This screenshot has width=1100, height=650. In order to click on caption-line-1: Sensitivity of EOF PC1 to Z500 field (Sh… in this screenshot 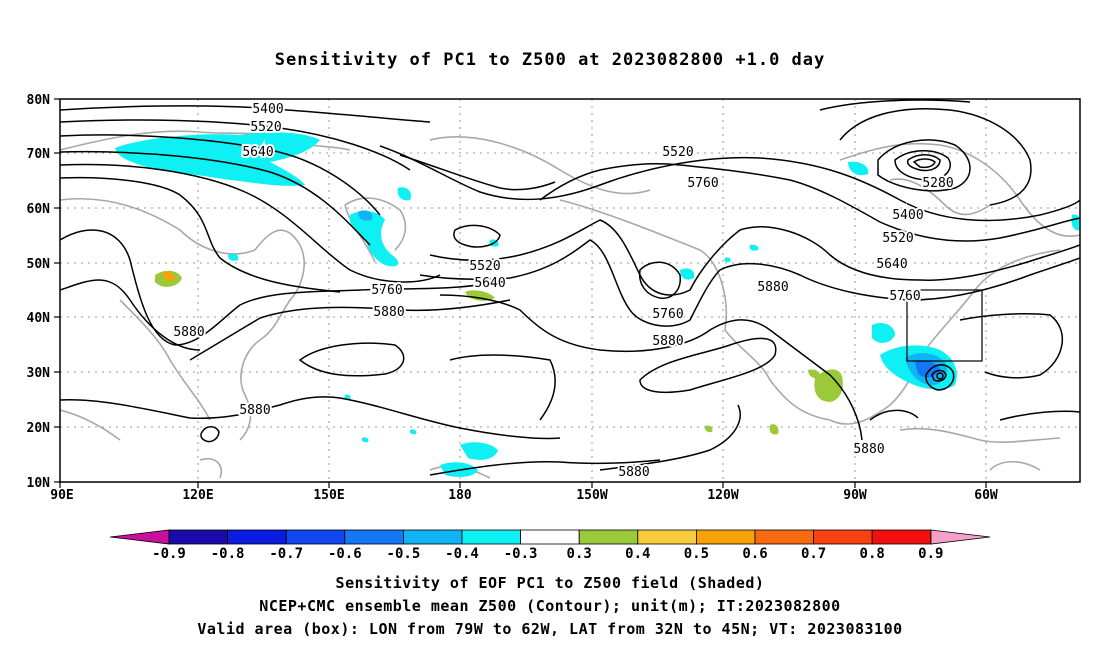, I will do `click(550, 583)`.